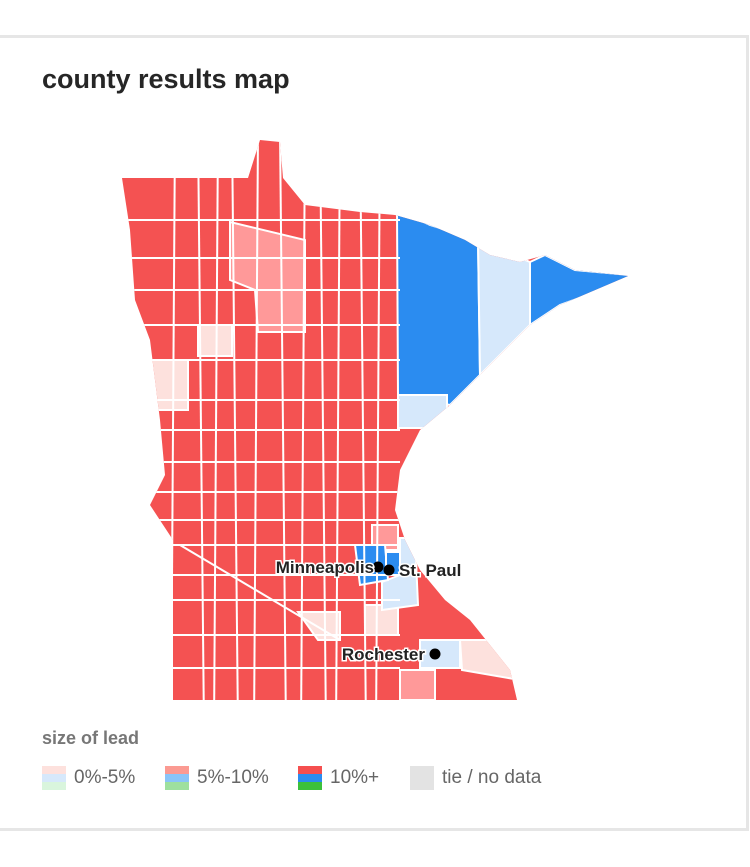 Image resolution: width=750 pixels, height=867 pixels. What do you see at coordinates (91, 738) in the screenshot?
I see `legend-title: size of lead` at bounding box center [91, 738].